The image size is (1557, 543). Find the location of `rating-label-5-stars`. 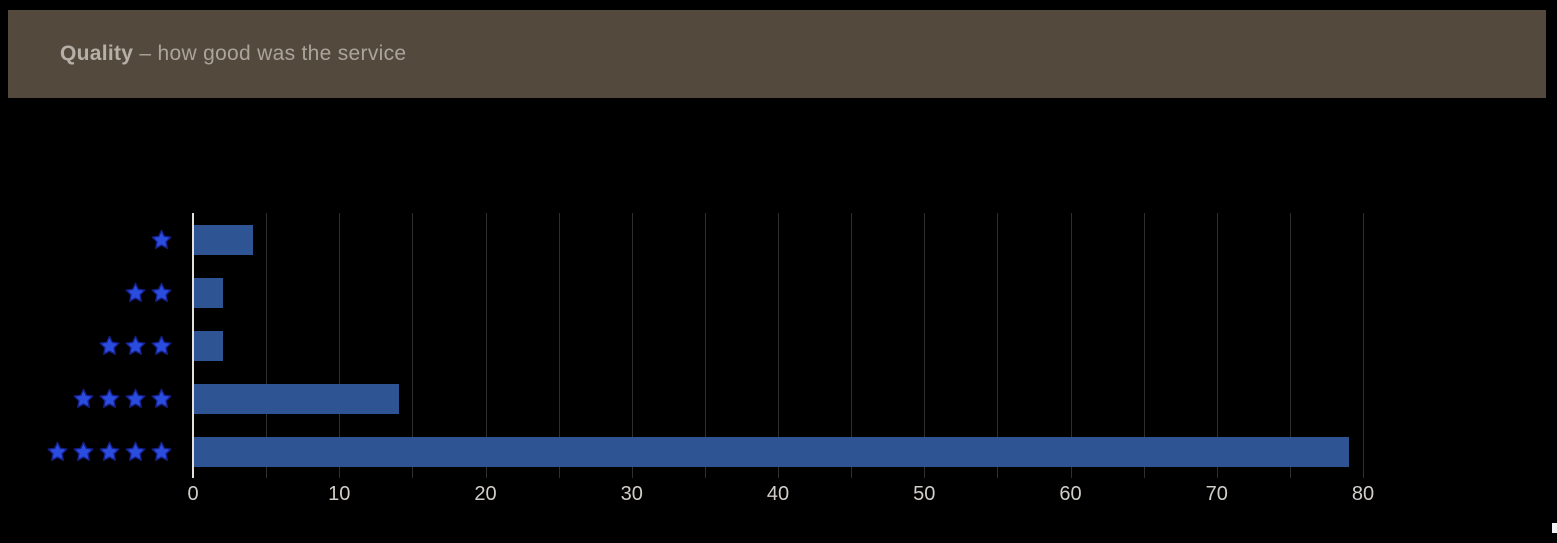

rating-label-5-stars is located at coordinates (109, 451).